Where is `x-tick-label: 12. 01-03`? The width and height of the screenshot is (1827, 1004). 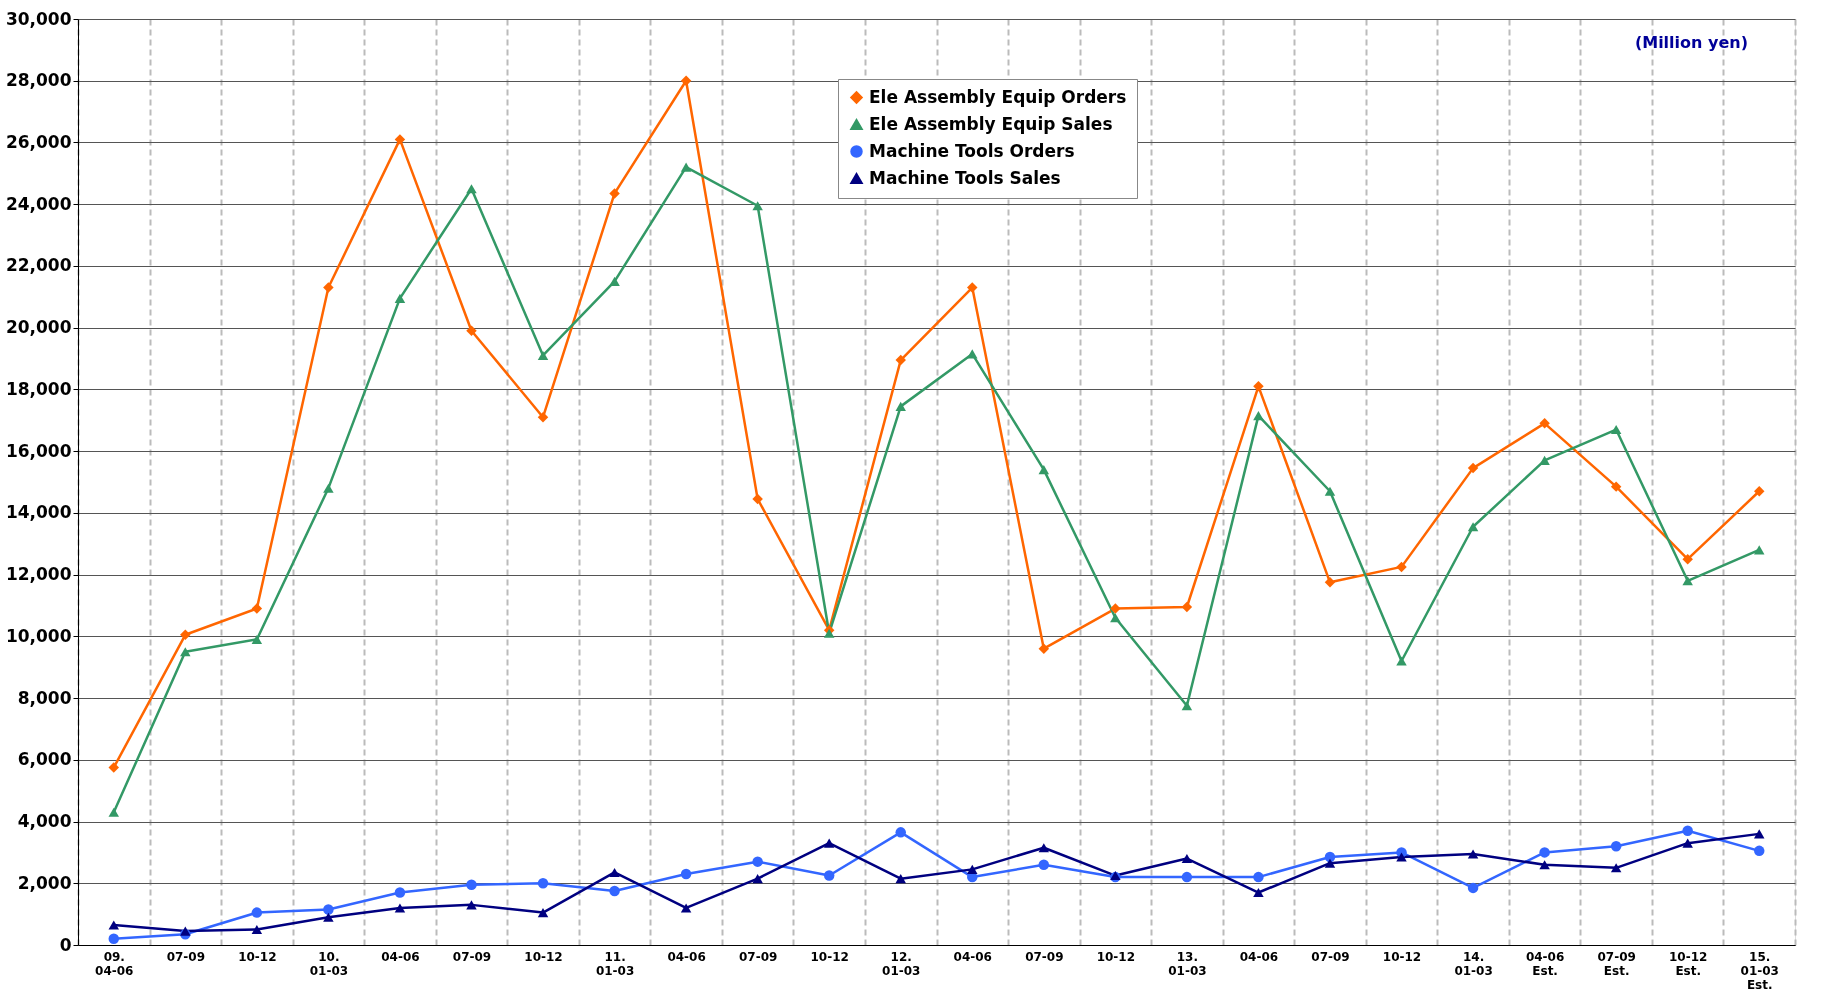 x-tick-label: 12. 01-03 is located at coordinates (901, 963).